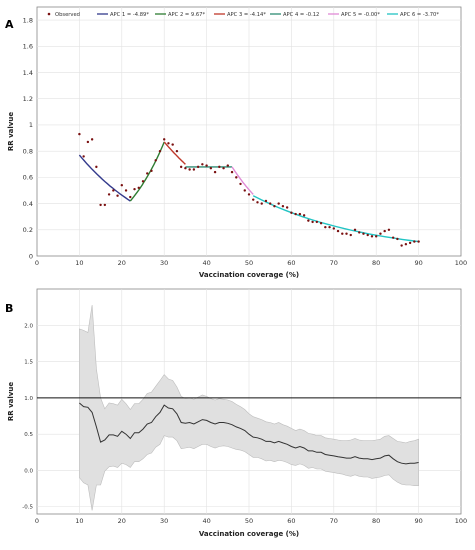 The height and width of the screenshot is (550, 475). Describe the element at coordinates (122, 263) in the screenshot. I see `x-tick-label: 20` at that location.